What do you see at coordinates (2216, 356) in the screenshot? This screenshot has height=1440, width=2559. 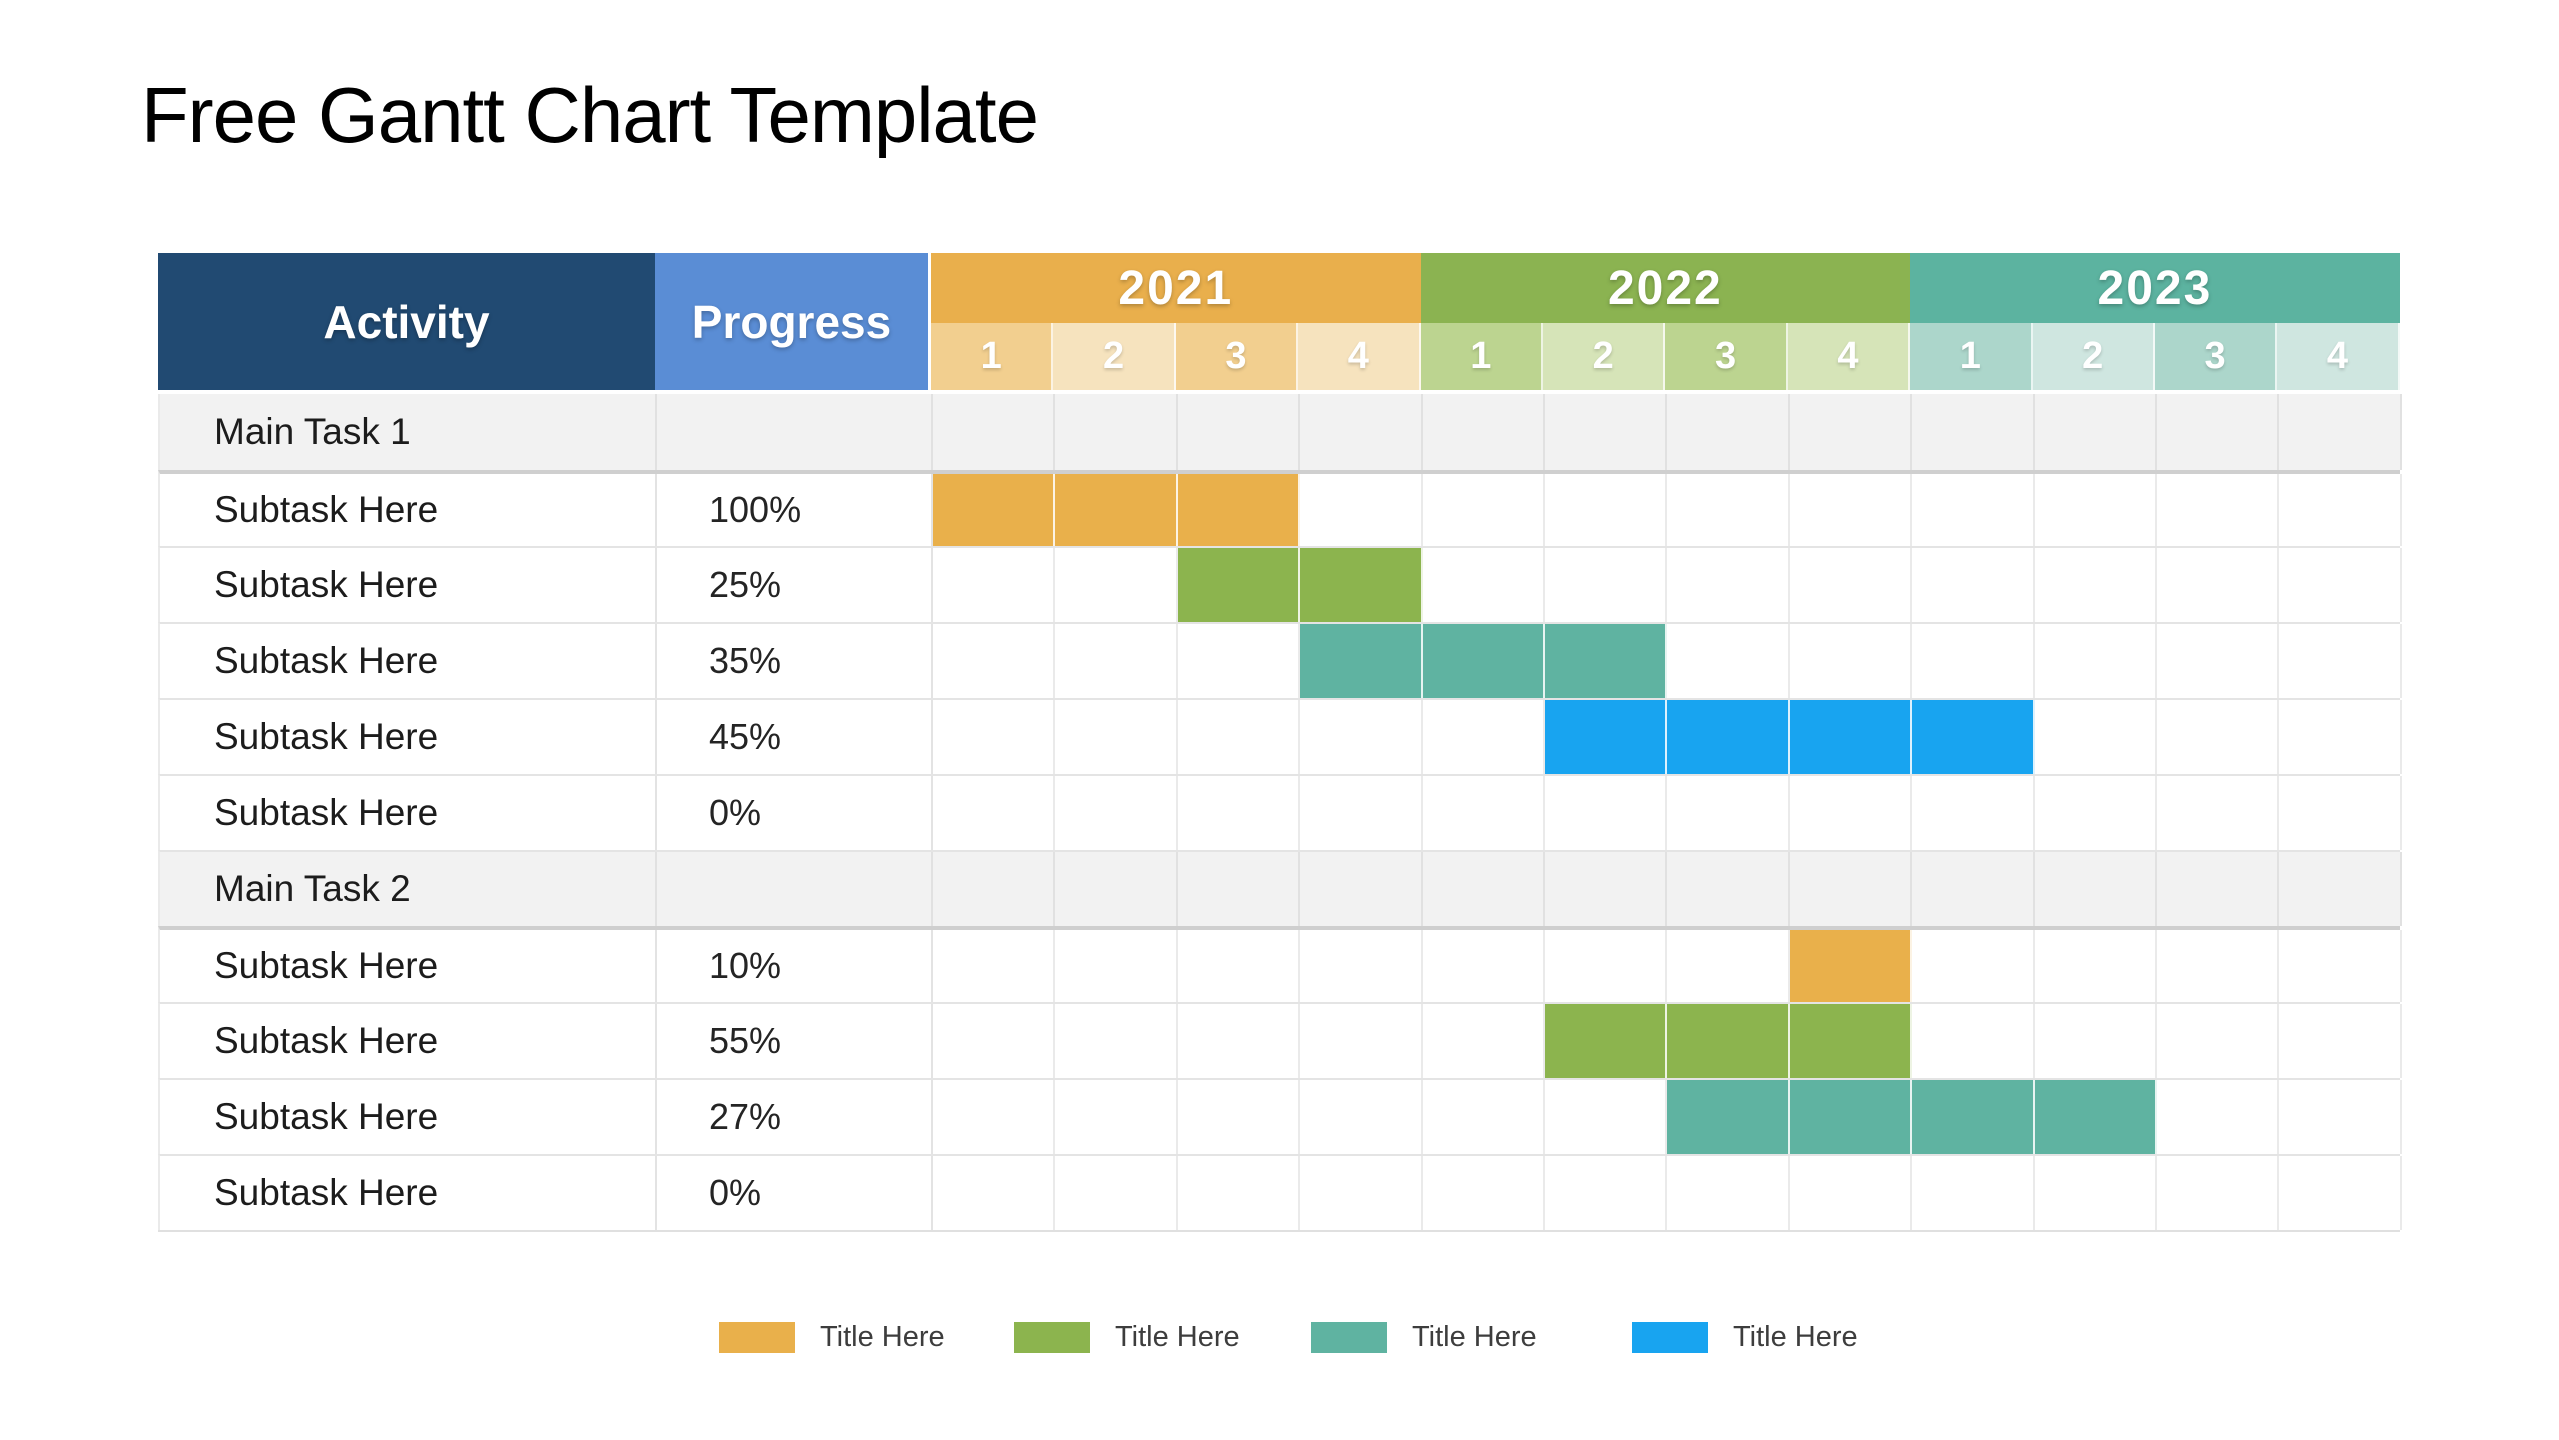 I see `quarter-header-2023-q3: 3` at bounding box center [2216, 356].